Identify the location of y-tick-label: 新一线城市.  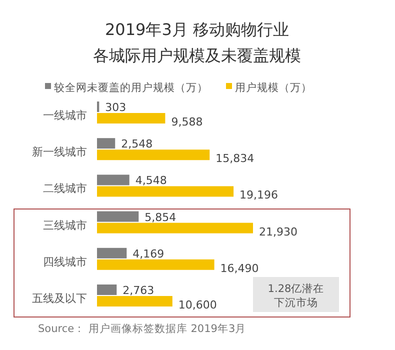
(59, 152).